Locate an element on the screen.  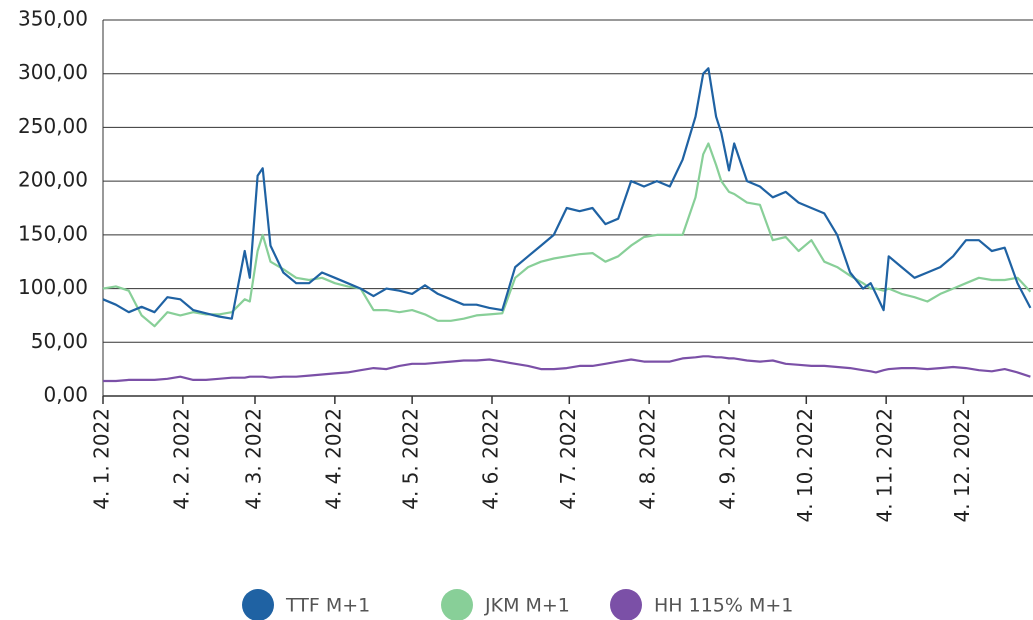
y-tick-label: 0,00 is located at coordinates (65, 395).